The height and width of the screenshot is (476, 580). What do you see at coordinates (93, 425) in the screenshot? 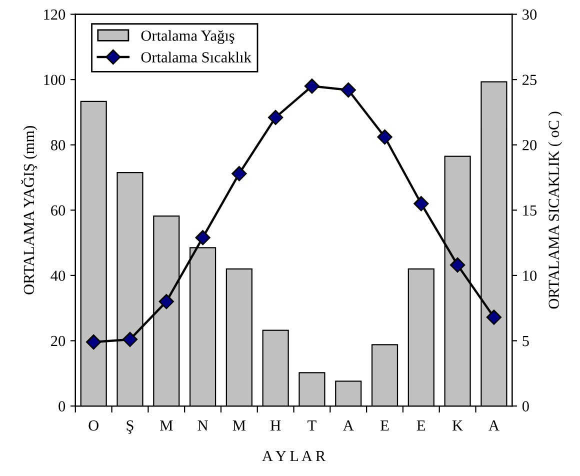
I see `x-tick-label: O` at bounding box center [93, 425].